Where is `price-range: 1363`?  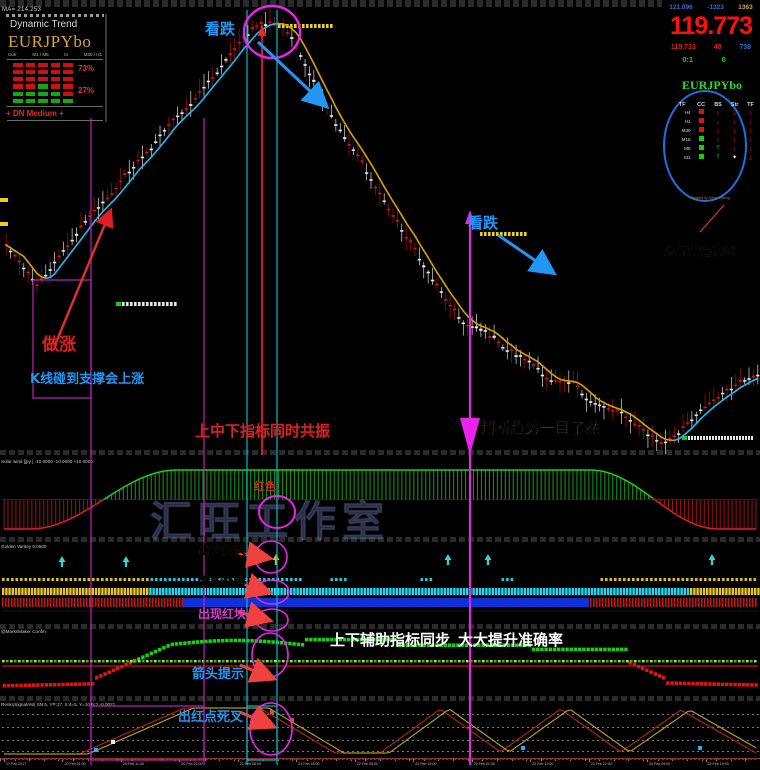
price-range: 1363 is located at coordinates (745, 7).